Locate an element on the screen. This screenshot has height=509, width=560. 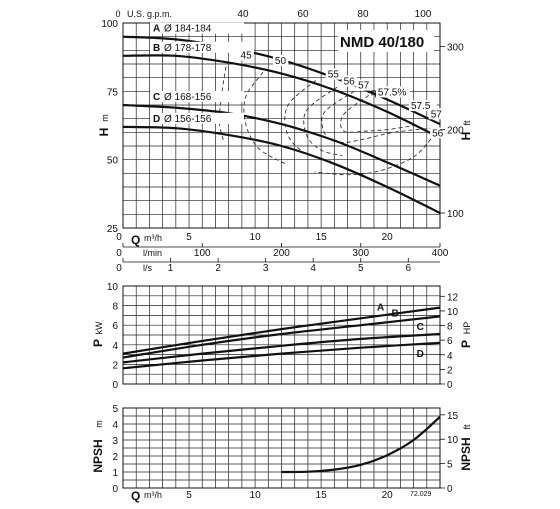
efficiency-label-57: 57 is located at coordinates (437, 114).